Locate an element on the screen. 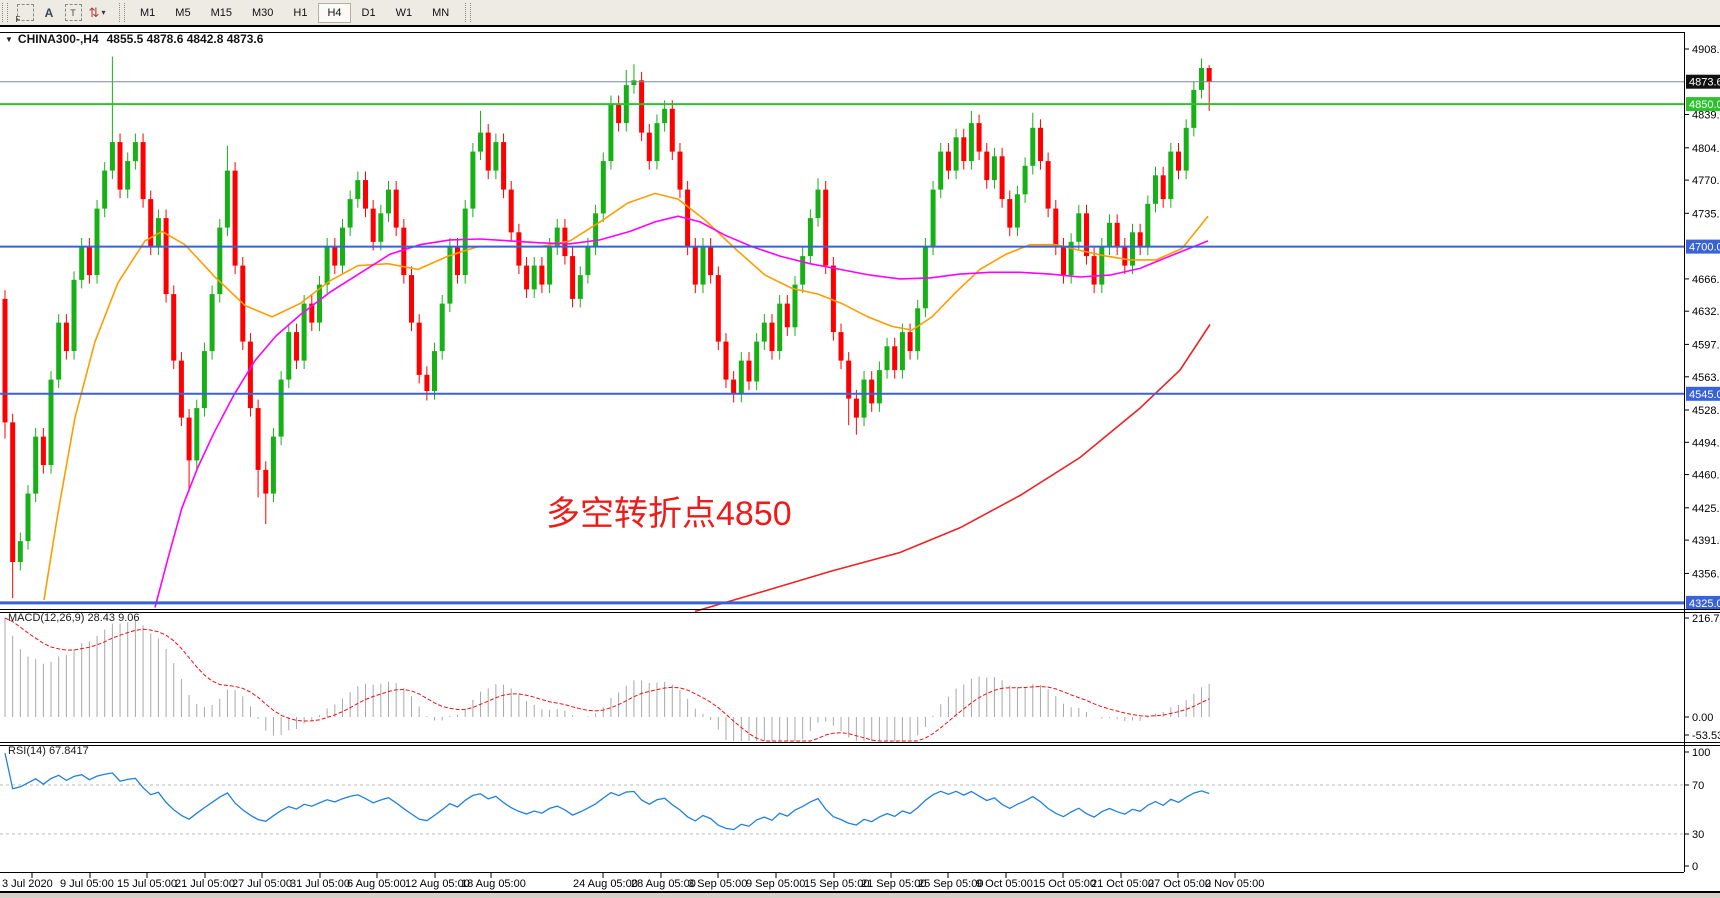 This screenshot has height=898, width=1720. svg-text: 4850.0 is located at coordinates (1704, 105).